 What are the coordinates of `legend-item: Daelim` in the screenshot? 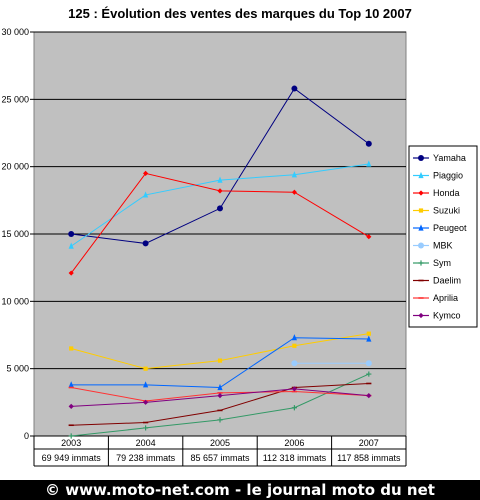 It's located at (437, 281).